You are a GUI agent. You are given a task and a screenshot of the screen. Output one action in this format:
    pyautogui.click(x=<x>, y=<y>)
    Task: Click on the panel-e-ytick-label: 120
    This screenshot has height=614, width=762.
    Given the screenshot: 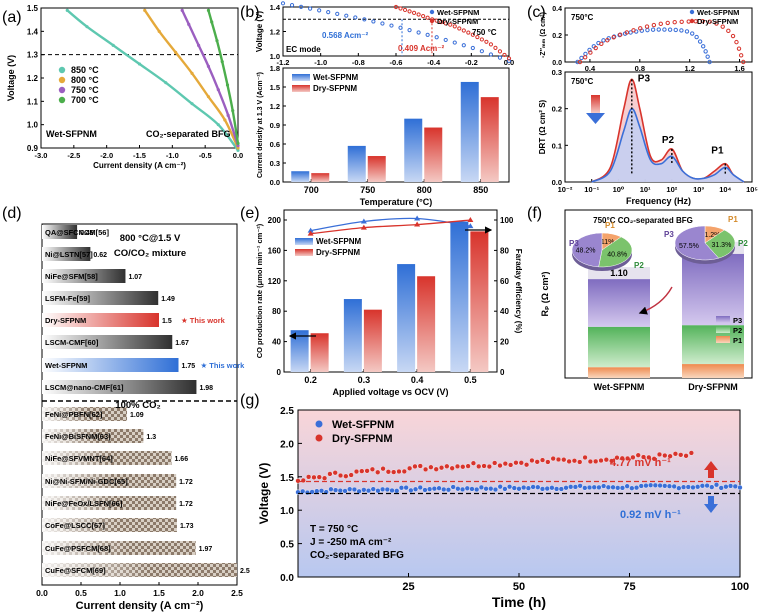 What is the action you would take?
    pyautogui.click(x=275, y=281)
    